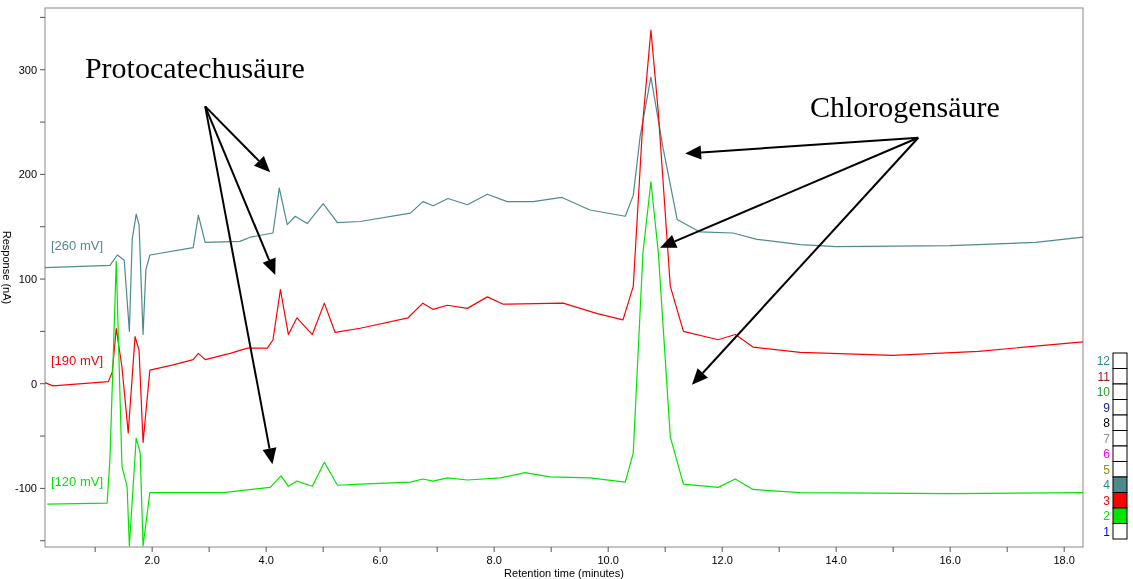 The image size is (1133, 579). Describe the element at coordinates (494, 560) in the screenshot. I see `x-tick-label: 8.0` at that location.